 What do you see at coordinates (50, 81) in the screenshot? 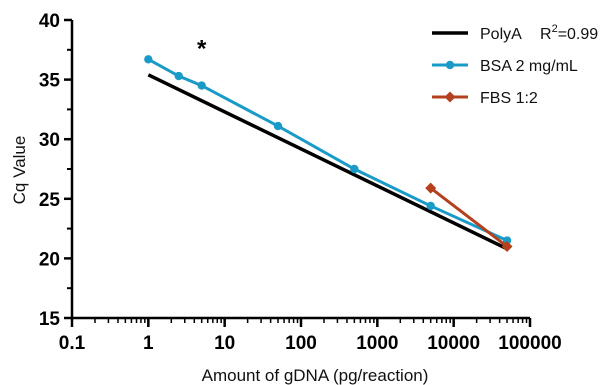
I see `y-tick-label: 35` at bounding box center [50, 81].